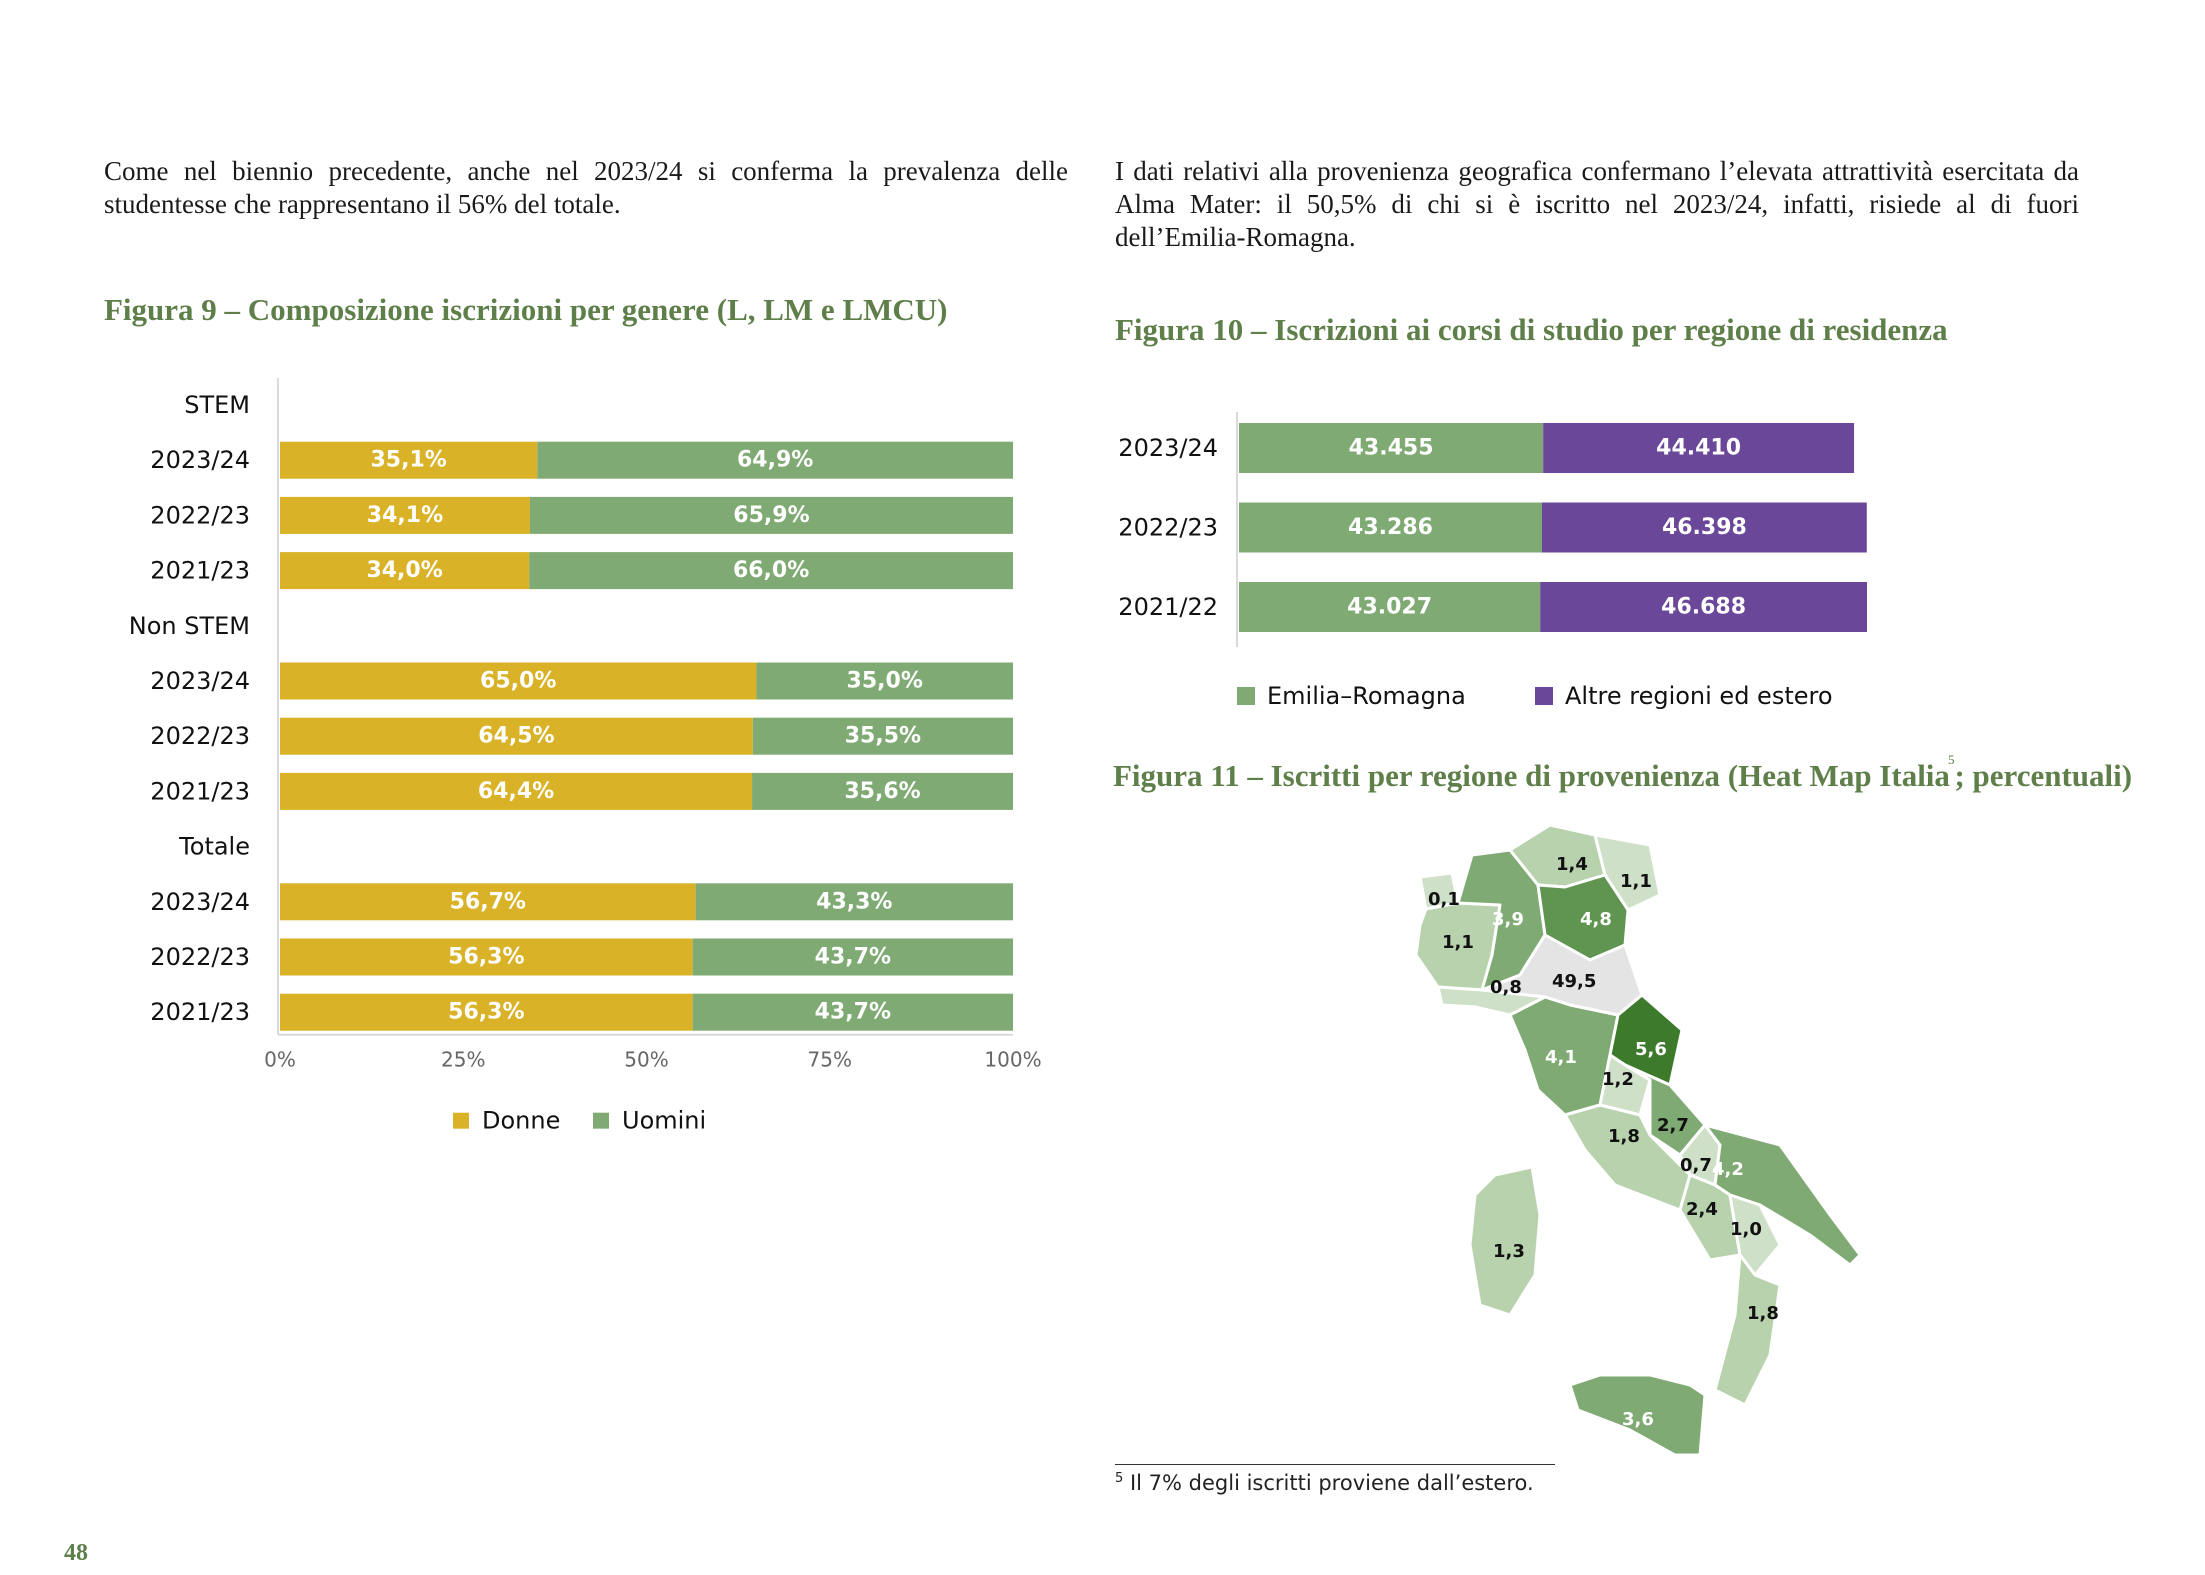 Image resolution: width=2205 pixels, height=1575 pixels. Describe the element at coordinates (189, 626) in the screenshot. I see `group-label-non-stem: Non STEM` at that location.